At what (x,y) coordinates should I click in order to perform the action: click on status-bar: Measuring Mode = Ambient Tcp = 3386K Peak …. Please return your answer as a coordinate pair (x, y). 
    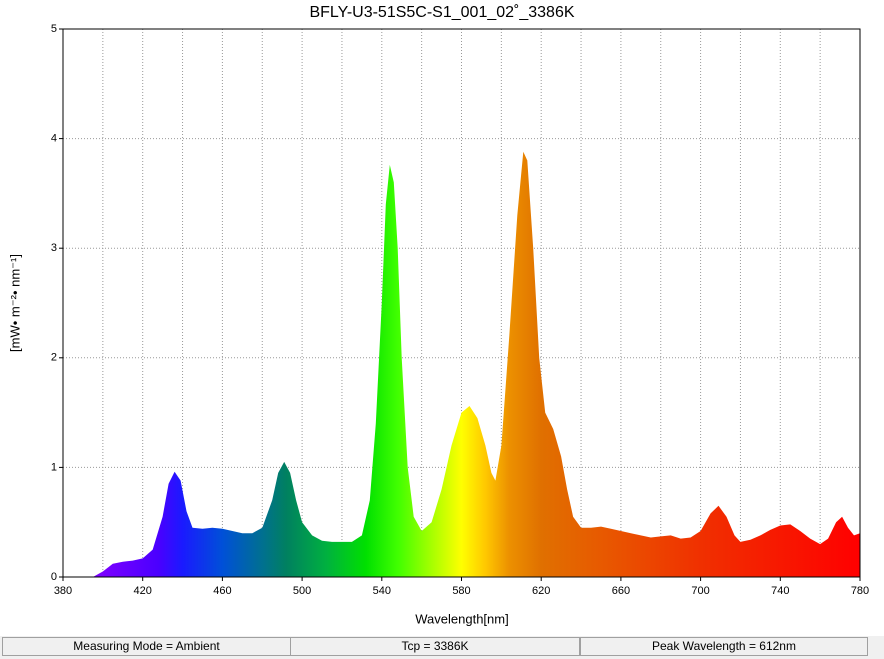
    Looking at the image, I should click on (442, 647).